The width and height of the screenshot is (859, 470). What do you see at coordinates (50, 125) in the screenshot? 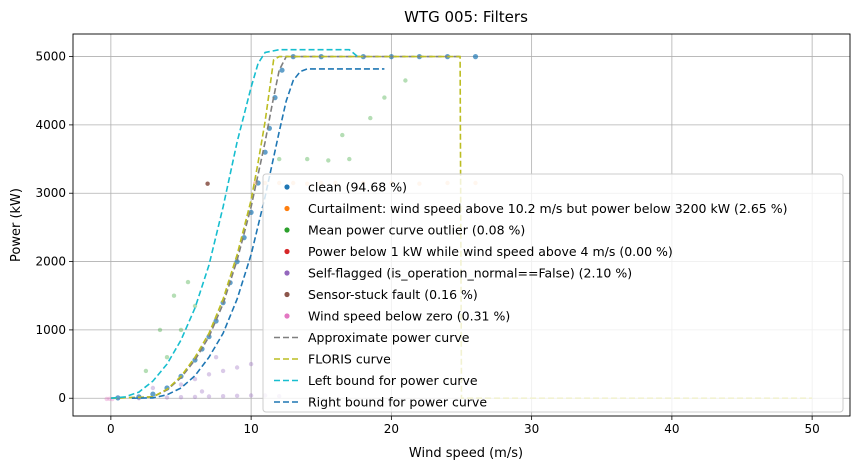
I see `y-tick-label: 4000` at bounding box center [50, 125].